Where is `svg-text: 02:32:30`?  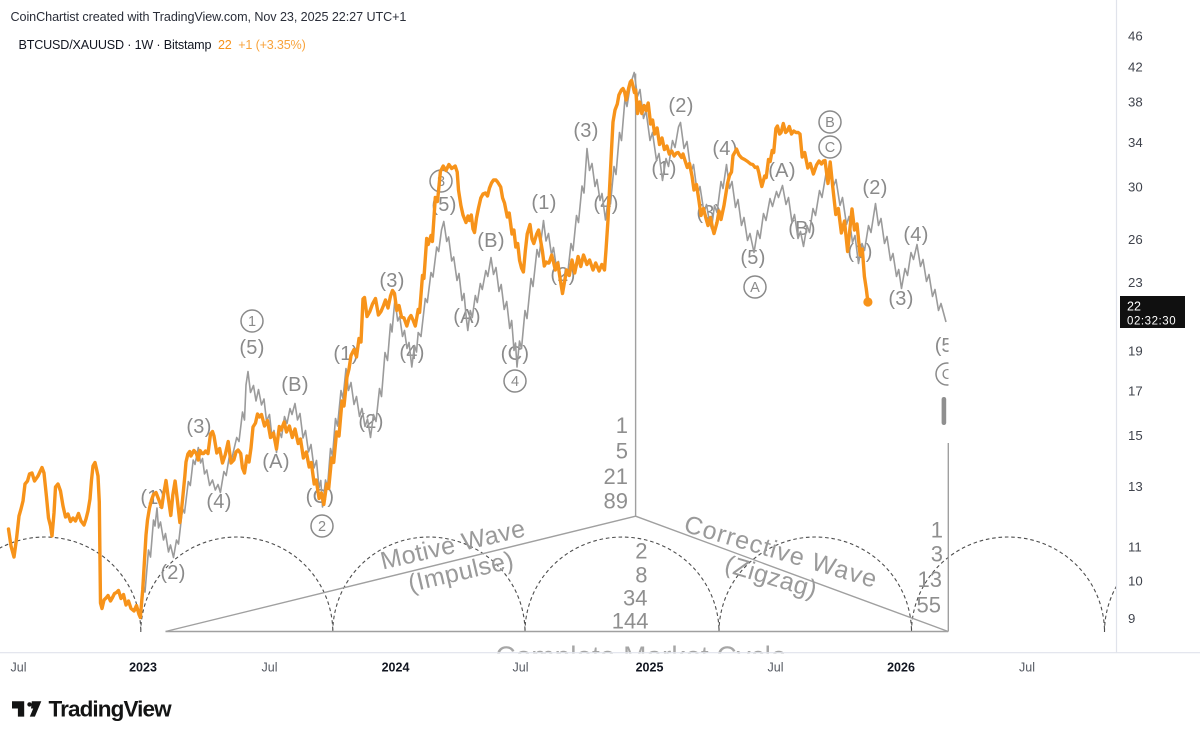
svg-text: 02:32:30 is located at coordinates (1151, 322).